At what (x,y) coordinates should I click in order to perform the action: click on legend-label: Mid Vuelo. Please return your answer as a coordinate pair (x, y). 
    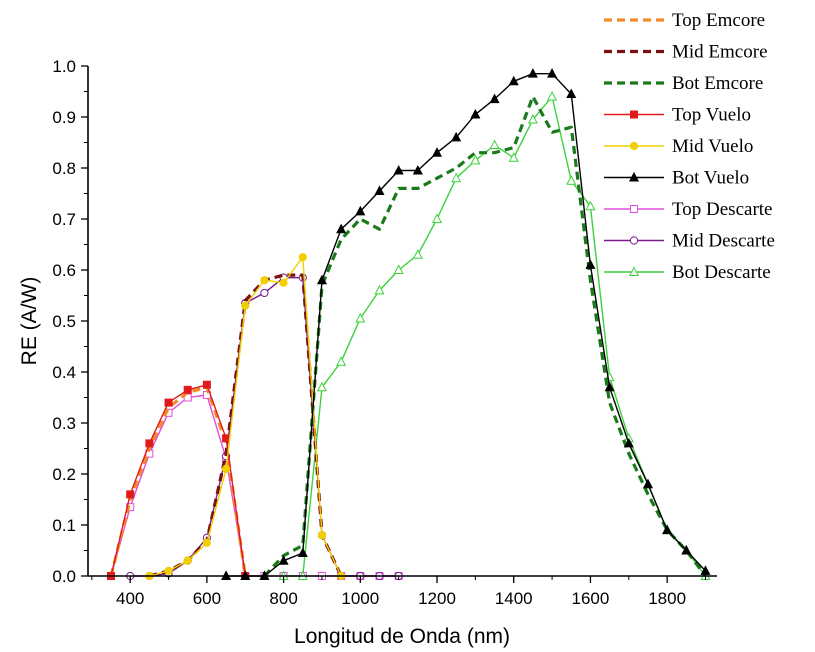
    Looking at the image, I should click on (712, 146).